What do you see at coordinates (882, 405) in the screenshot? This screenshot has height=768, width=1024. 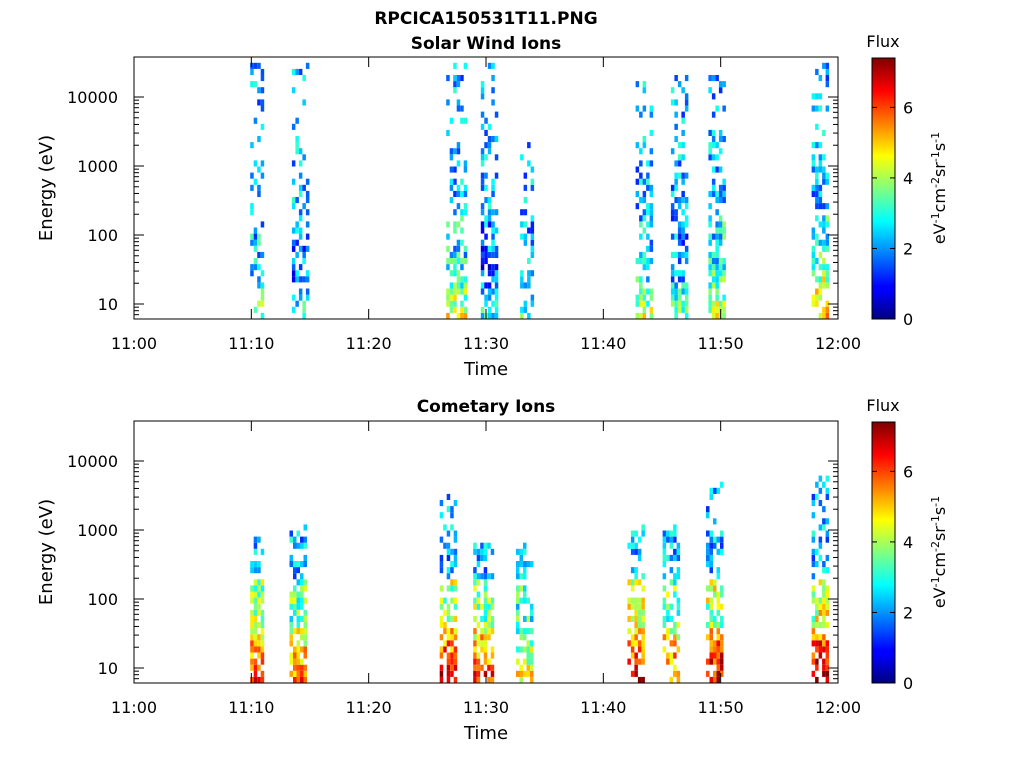 I see `colorbar-title: Flux` at bounding box center [882, 405].